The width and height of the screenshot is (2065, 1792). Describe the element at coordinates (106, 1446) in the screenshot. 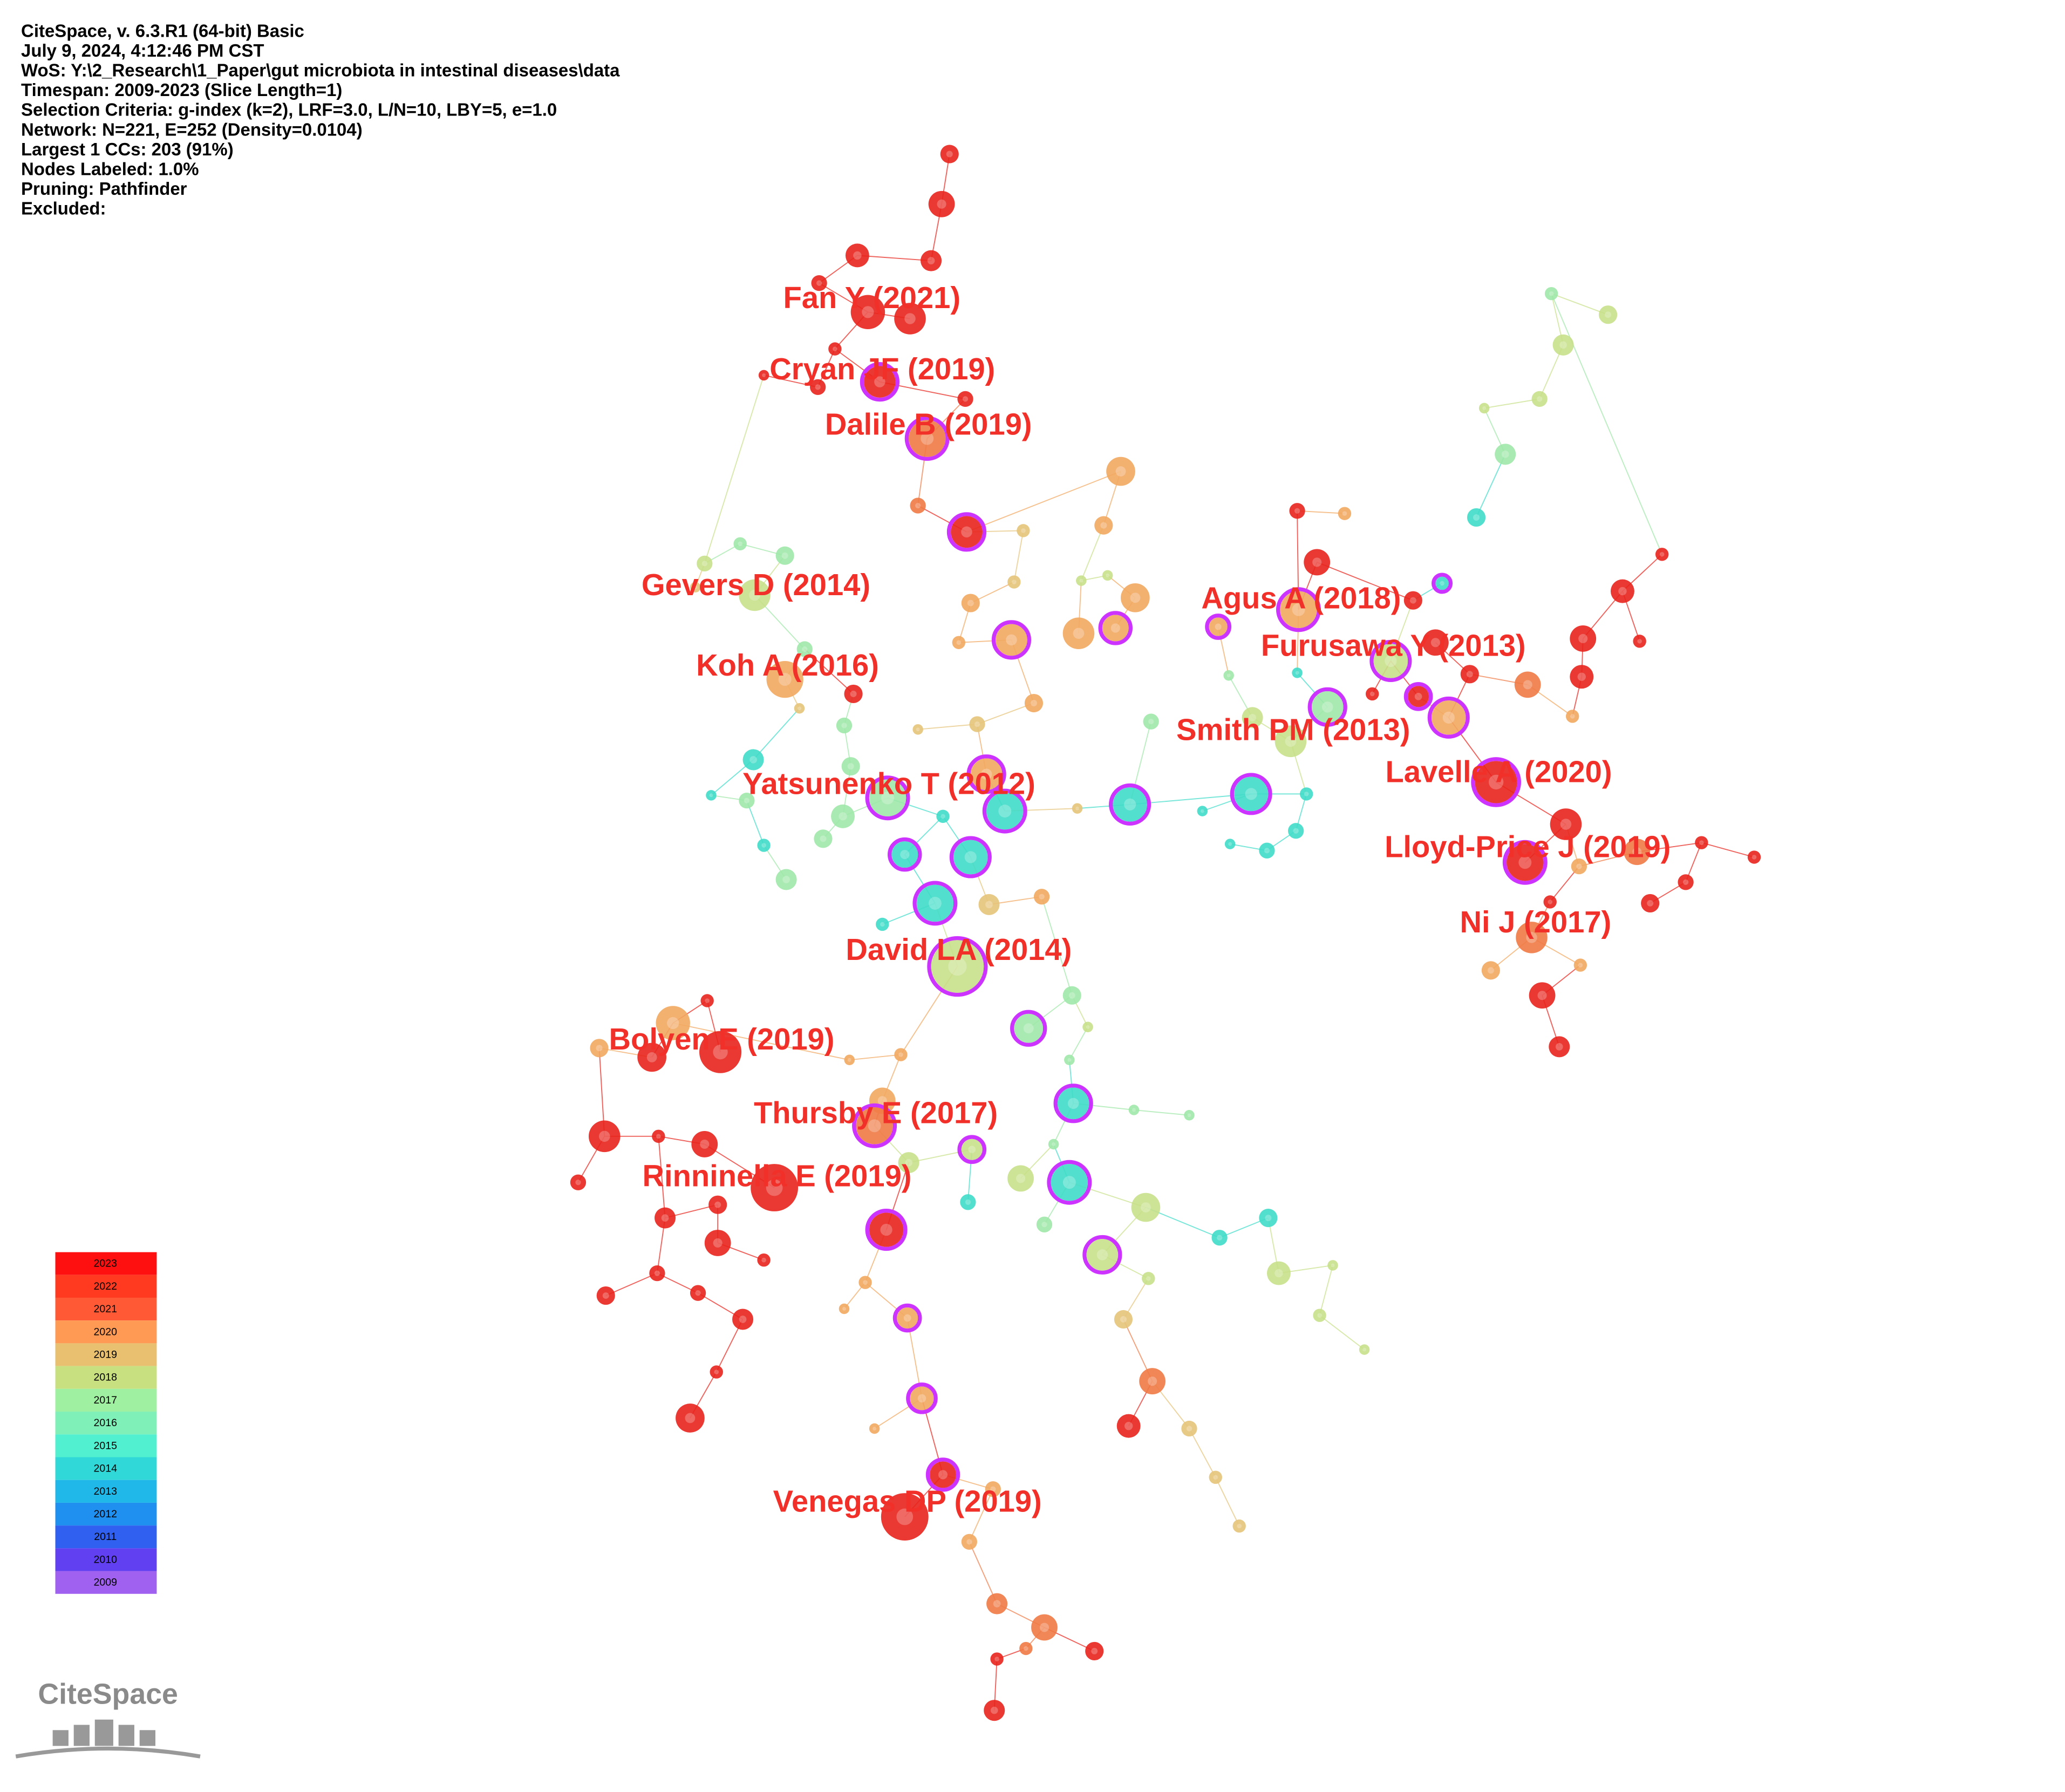

I see `legend-year: 2015` at that location.